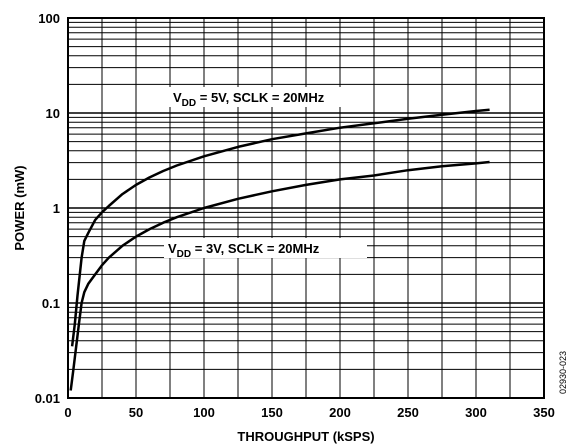 Image resolution: width=570 pixels, height=446 pixels. I want to click on series-label-5v-sub: DD, so click(189, 103).